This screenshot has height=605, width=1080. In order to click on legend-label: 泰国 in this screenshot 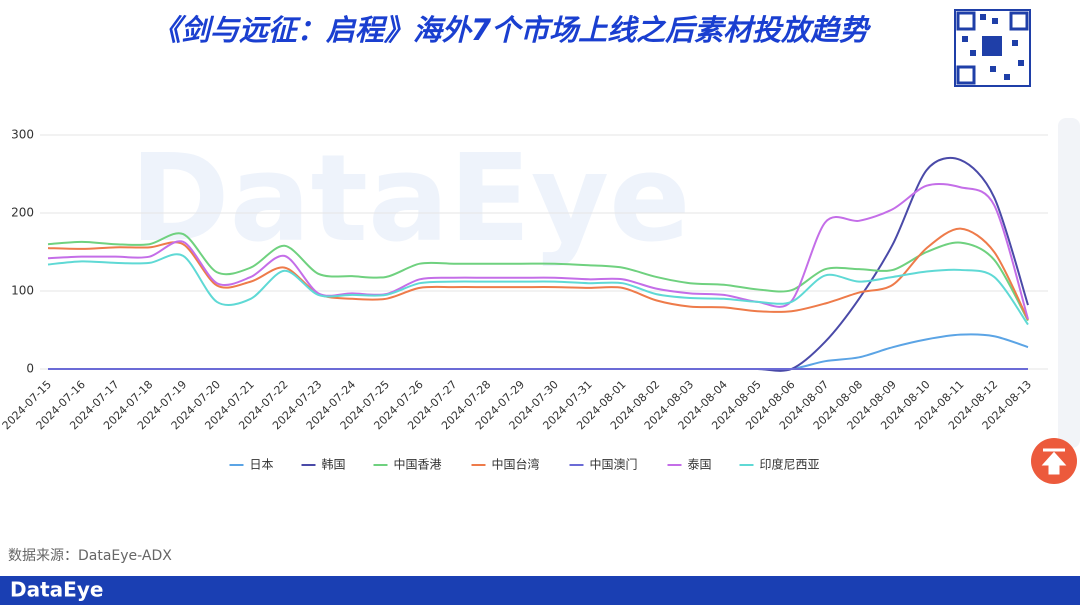, I will do `click(700, 465)`.